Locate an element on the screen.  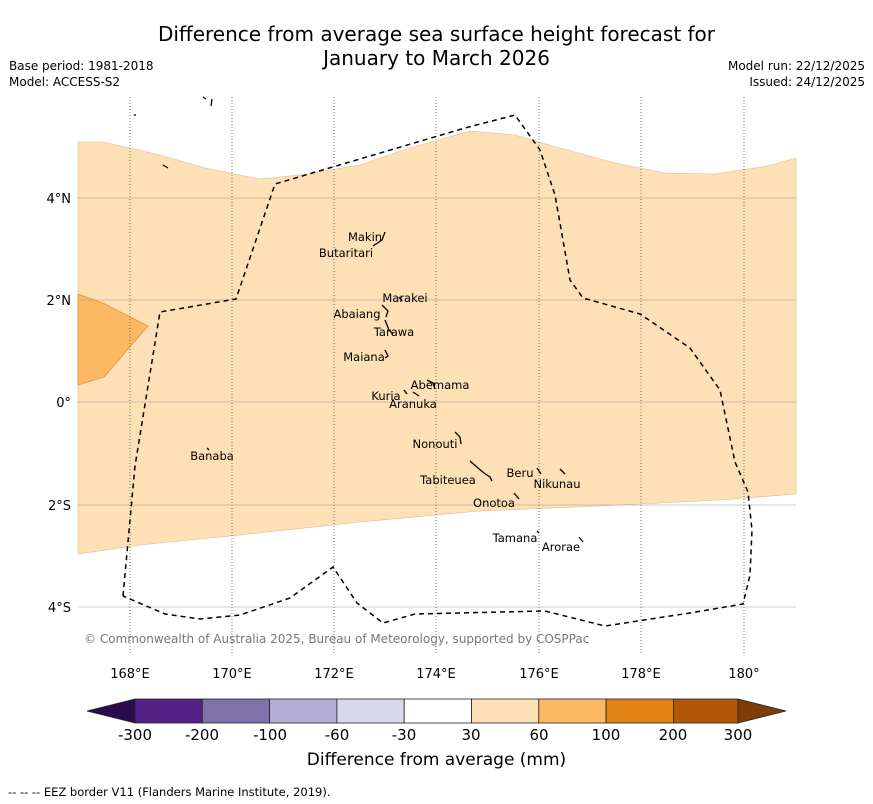
island-label-tarawa: Tarawa is located at coordinates (393, 332).